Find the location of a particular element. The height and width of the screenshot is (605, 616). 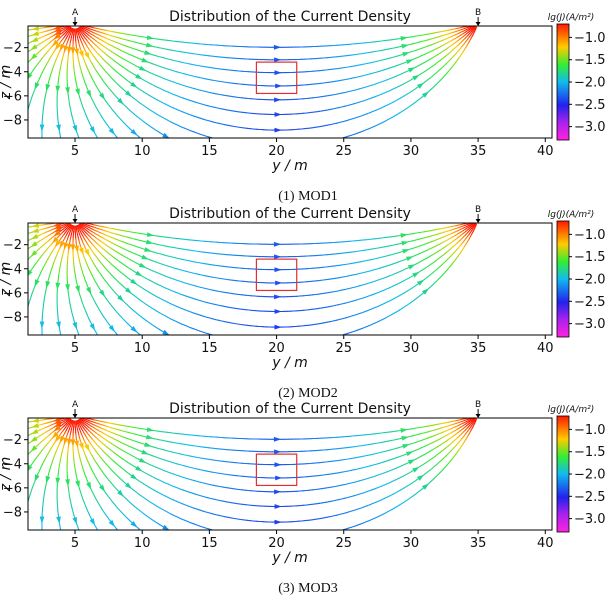

x-tick-label: 25 is located at coordinates (343, 348).